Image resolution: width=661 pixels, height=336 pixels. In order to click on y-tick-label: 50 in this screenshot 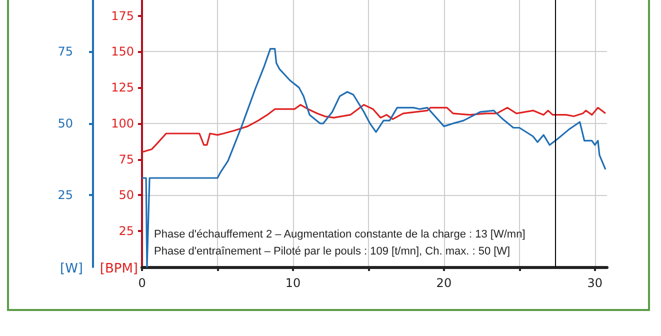, I will do `click(126, 195)`.